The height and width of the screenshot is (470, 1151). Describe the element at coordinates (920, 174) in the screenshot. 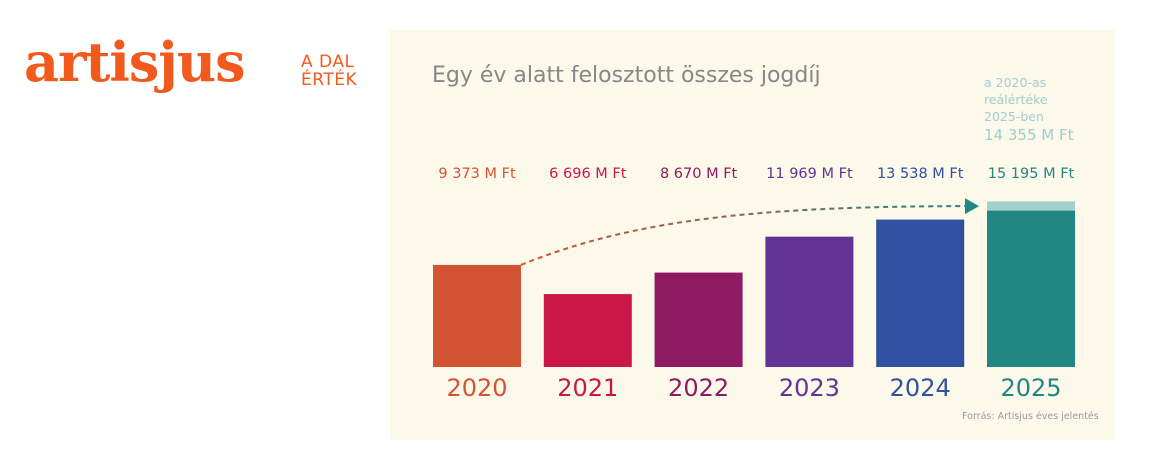

I see `value-label-2024: 13 538 M Ft` at that location.